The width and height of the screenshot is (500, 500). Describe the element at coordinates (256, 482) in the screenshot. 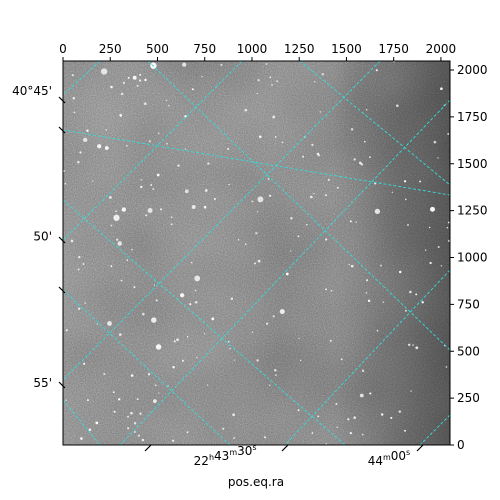

I see `x-axis-title: pos.eq.ra` at that location.